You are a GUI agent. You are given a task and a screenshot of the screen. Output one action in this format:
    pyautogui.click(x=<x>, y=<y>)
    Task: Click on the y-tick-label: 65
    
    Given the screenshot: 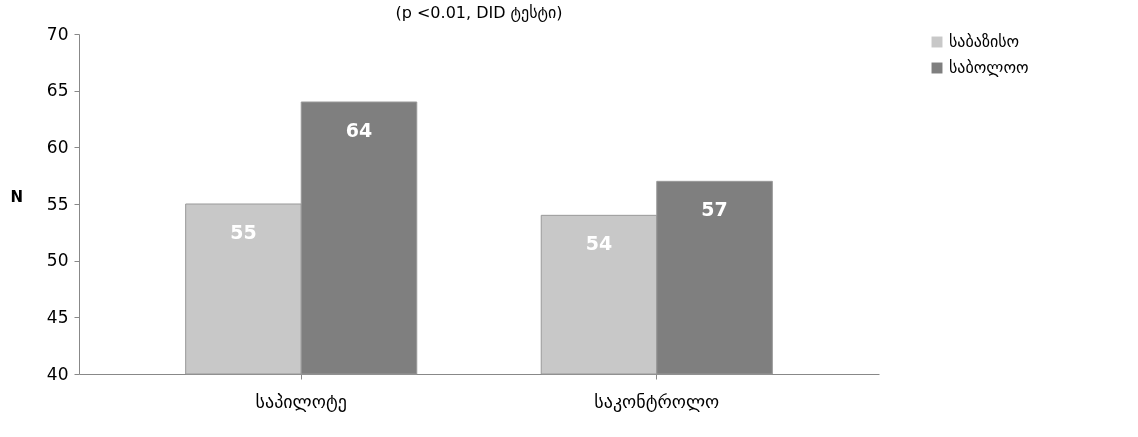 What is the action you would take?
    pyautogui.click(x=57, y=90)
    